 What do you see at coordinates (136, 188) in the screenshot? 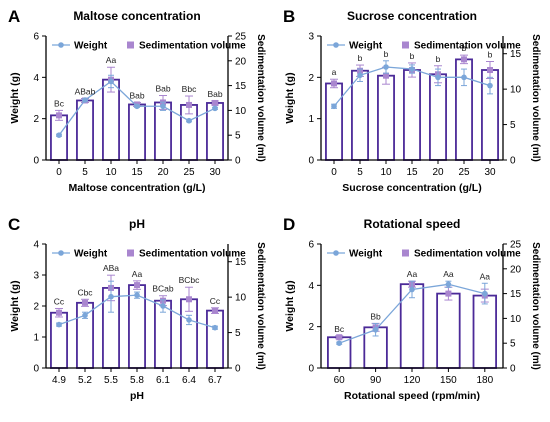
I see `x-axis-label: Maltose concentration (g/L)` at bounding box center [136, 188].